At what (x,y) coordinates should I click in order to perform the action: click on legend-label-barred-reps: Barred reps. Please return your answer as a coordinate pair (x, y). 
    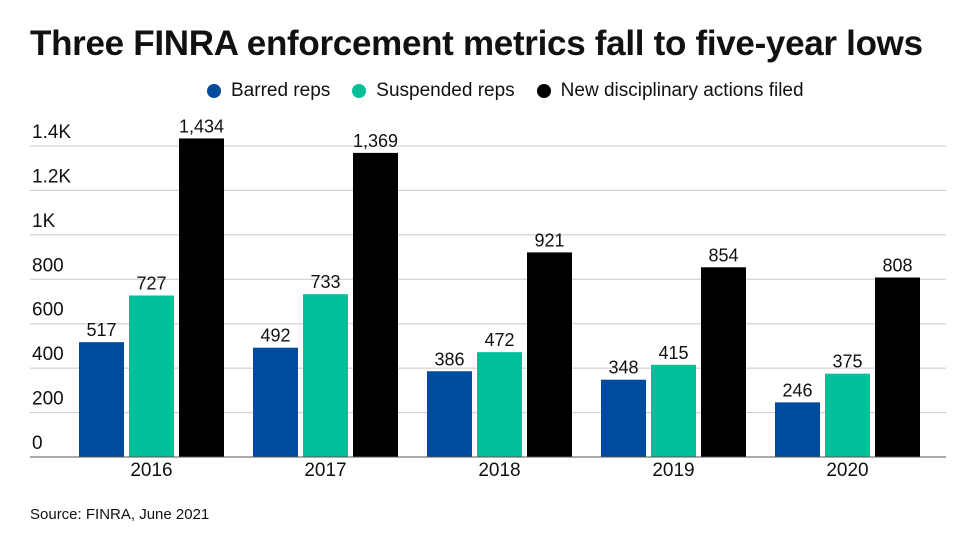
    Looking at the image, I should click on (281, 90).